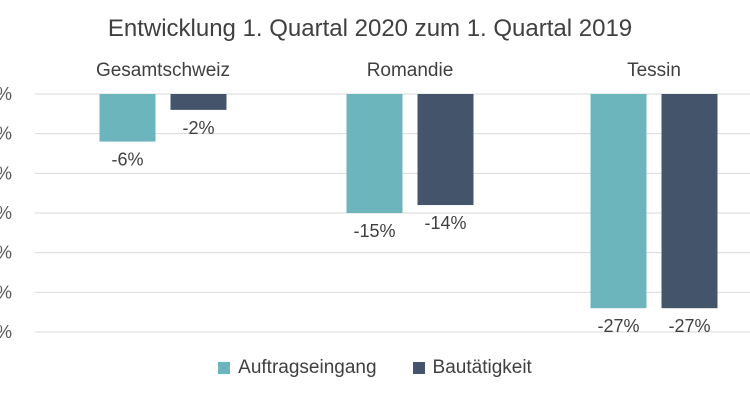  Describe the element at coordinates (418, 368) in the screenshot. I see `legend-swatch-bautaetigkeit` at that location.